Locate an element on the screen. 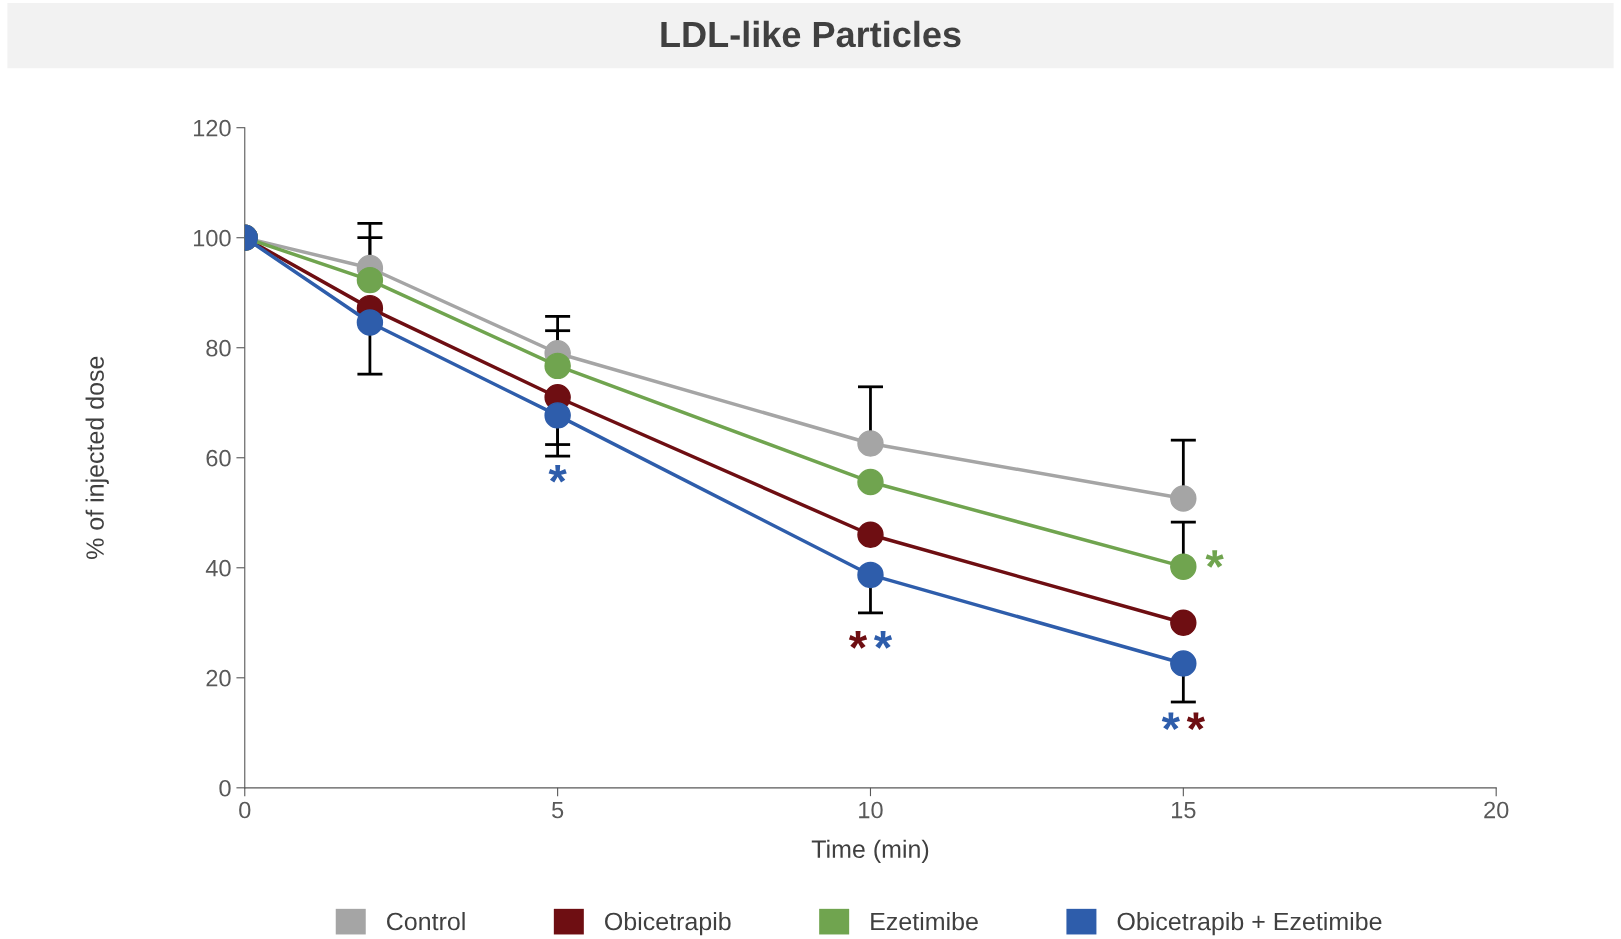 Image resolution: width=1621 pixels, height=939 pixels. y-tick-label: 60 is located at coordinates (218, 458).